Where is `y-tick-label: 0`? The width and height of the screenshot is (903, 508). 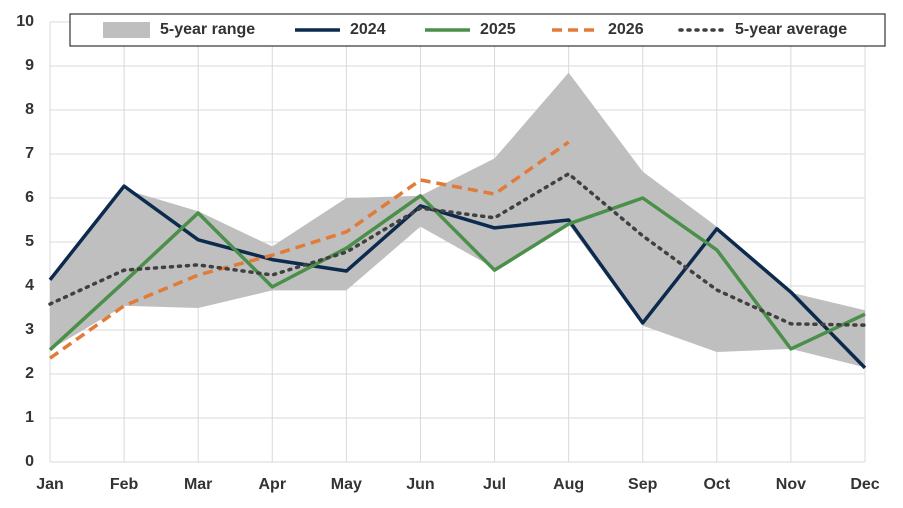
y-tick-label: 0 is located at coordinates (29, 461).